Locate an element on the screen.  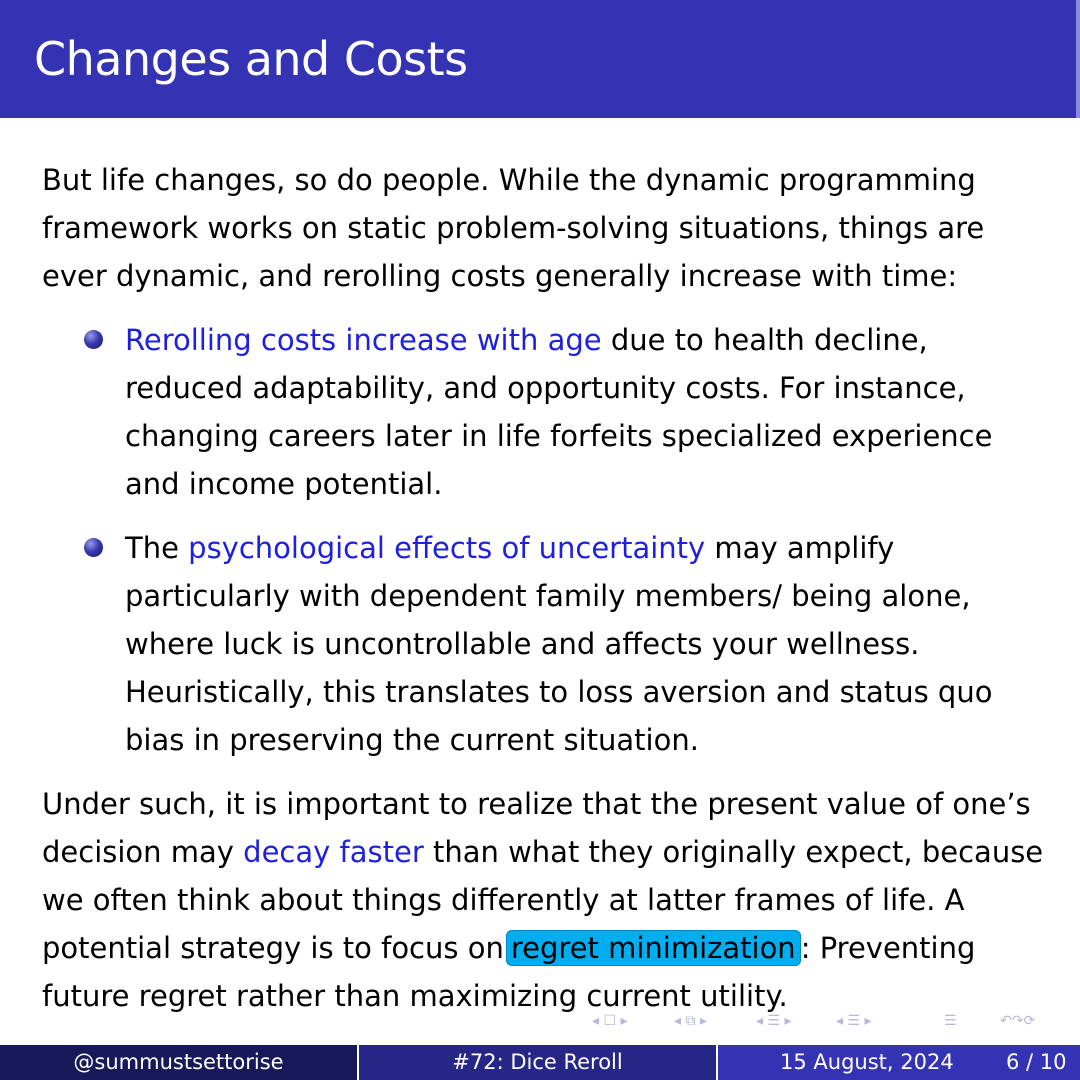
bullet-prefix: The is located at coordinates (157, 548).